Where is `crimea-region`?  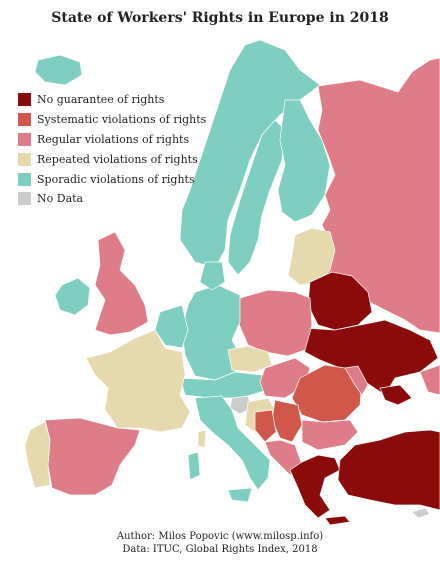
crimea-region is located at coordinates (396, 395).